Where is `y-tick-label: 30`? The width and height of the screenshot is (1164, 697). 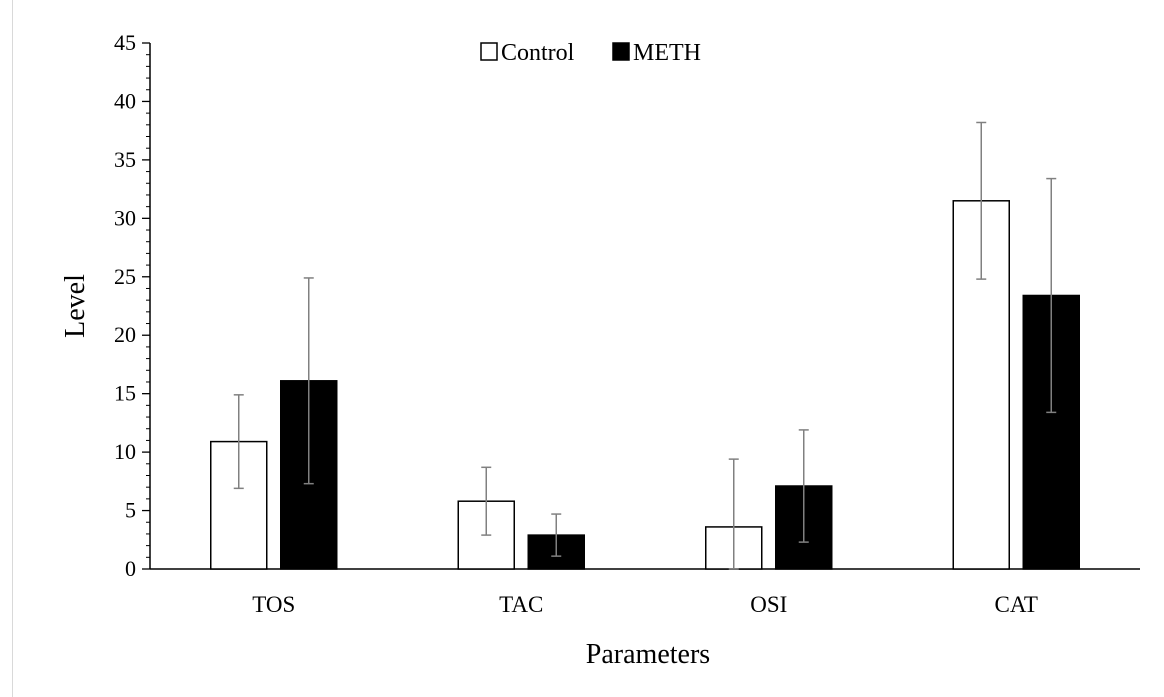
y-tick-label: 30 is located at coordinates (125, 217).